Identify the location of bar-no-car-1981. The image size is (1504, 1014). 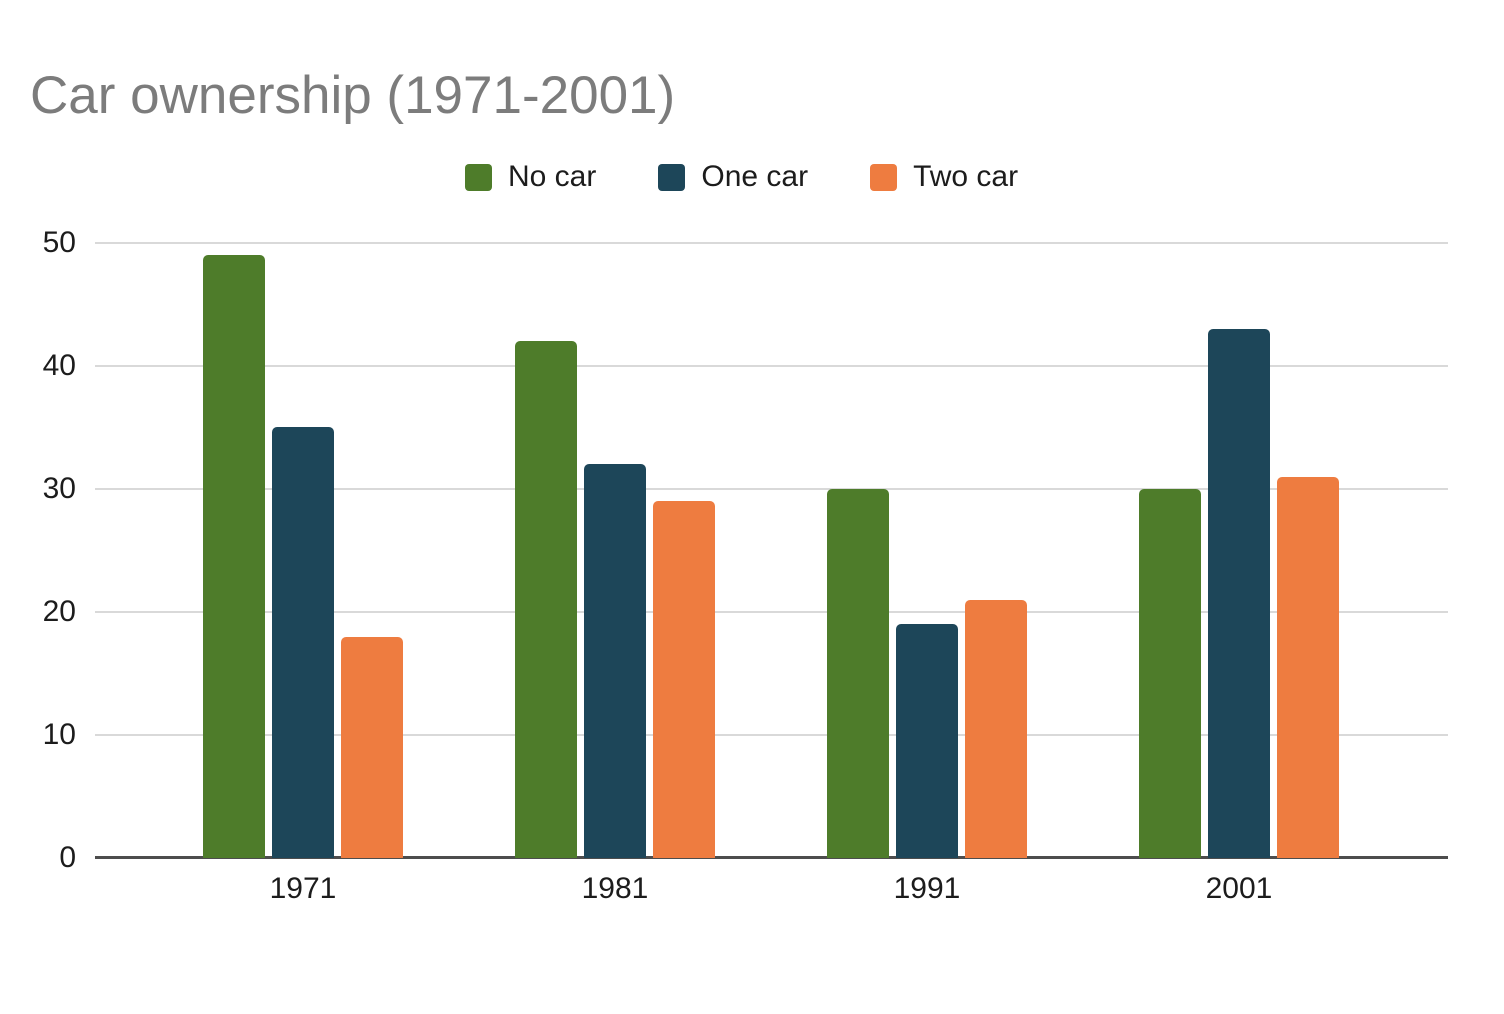
(546, 599).